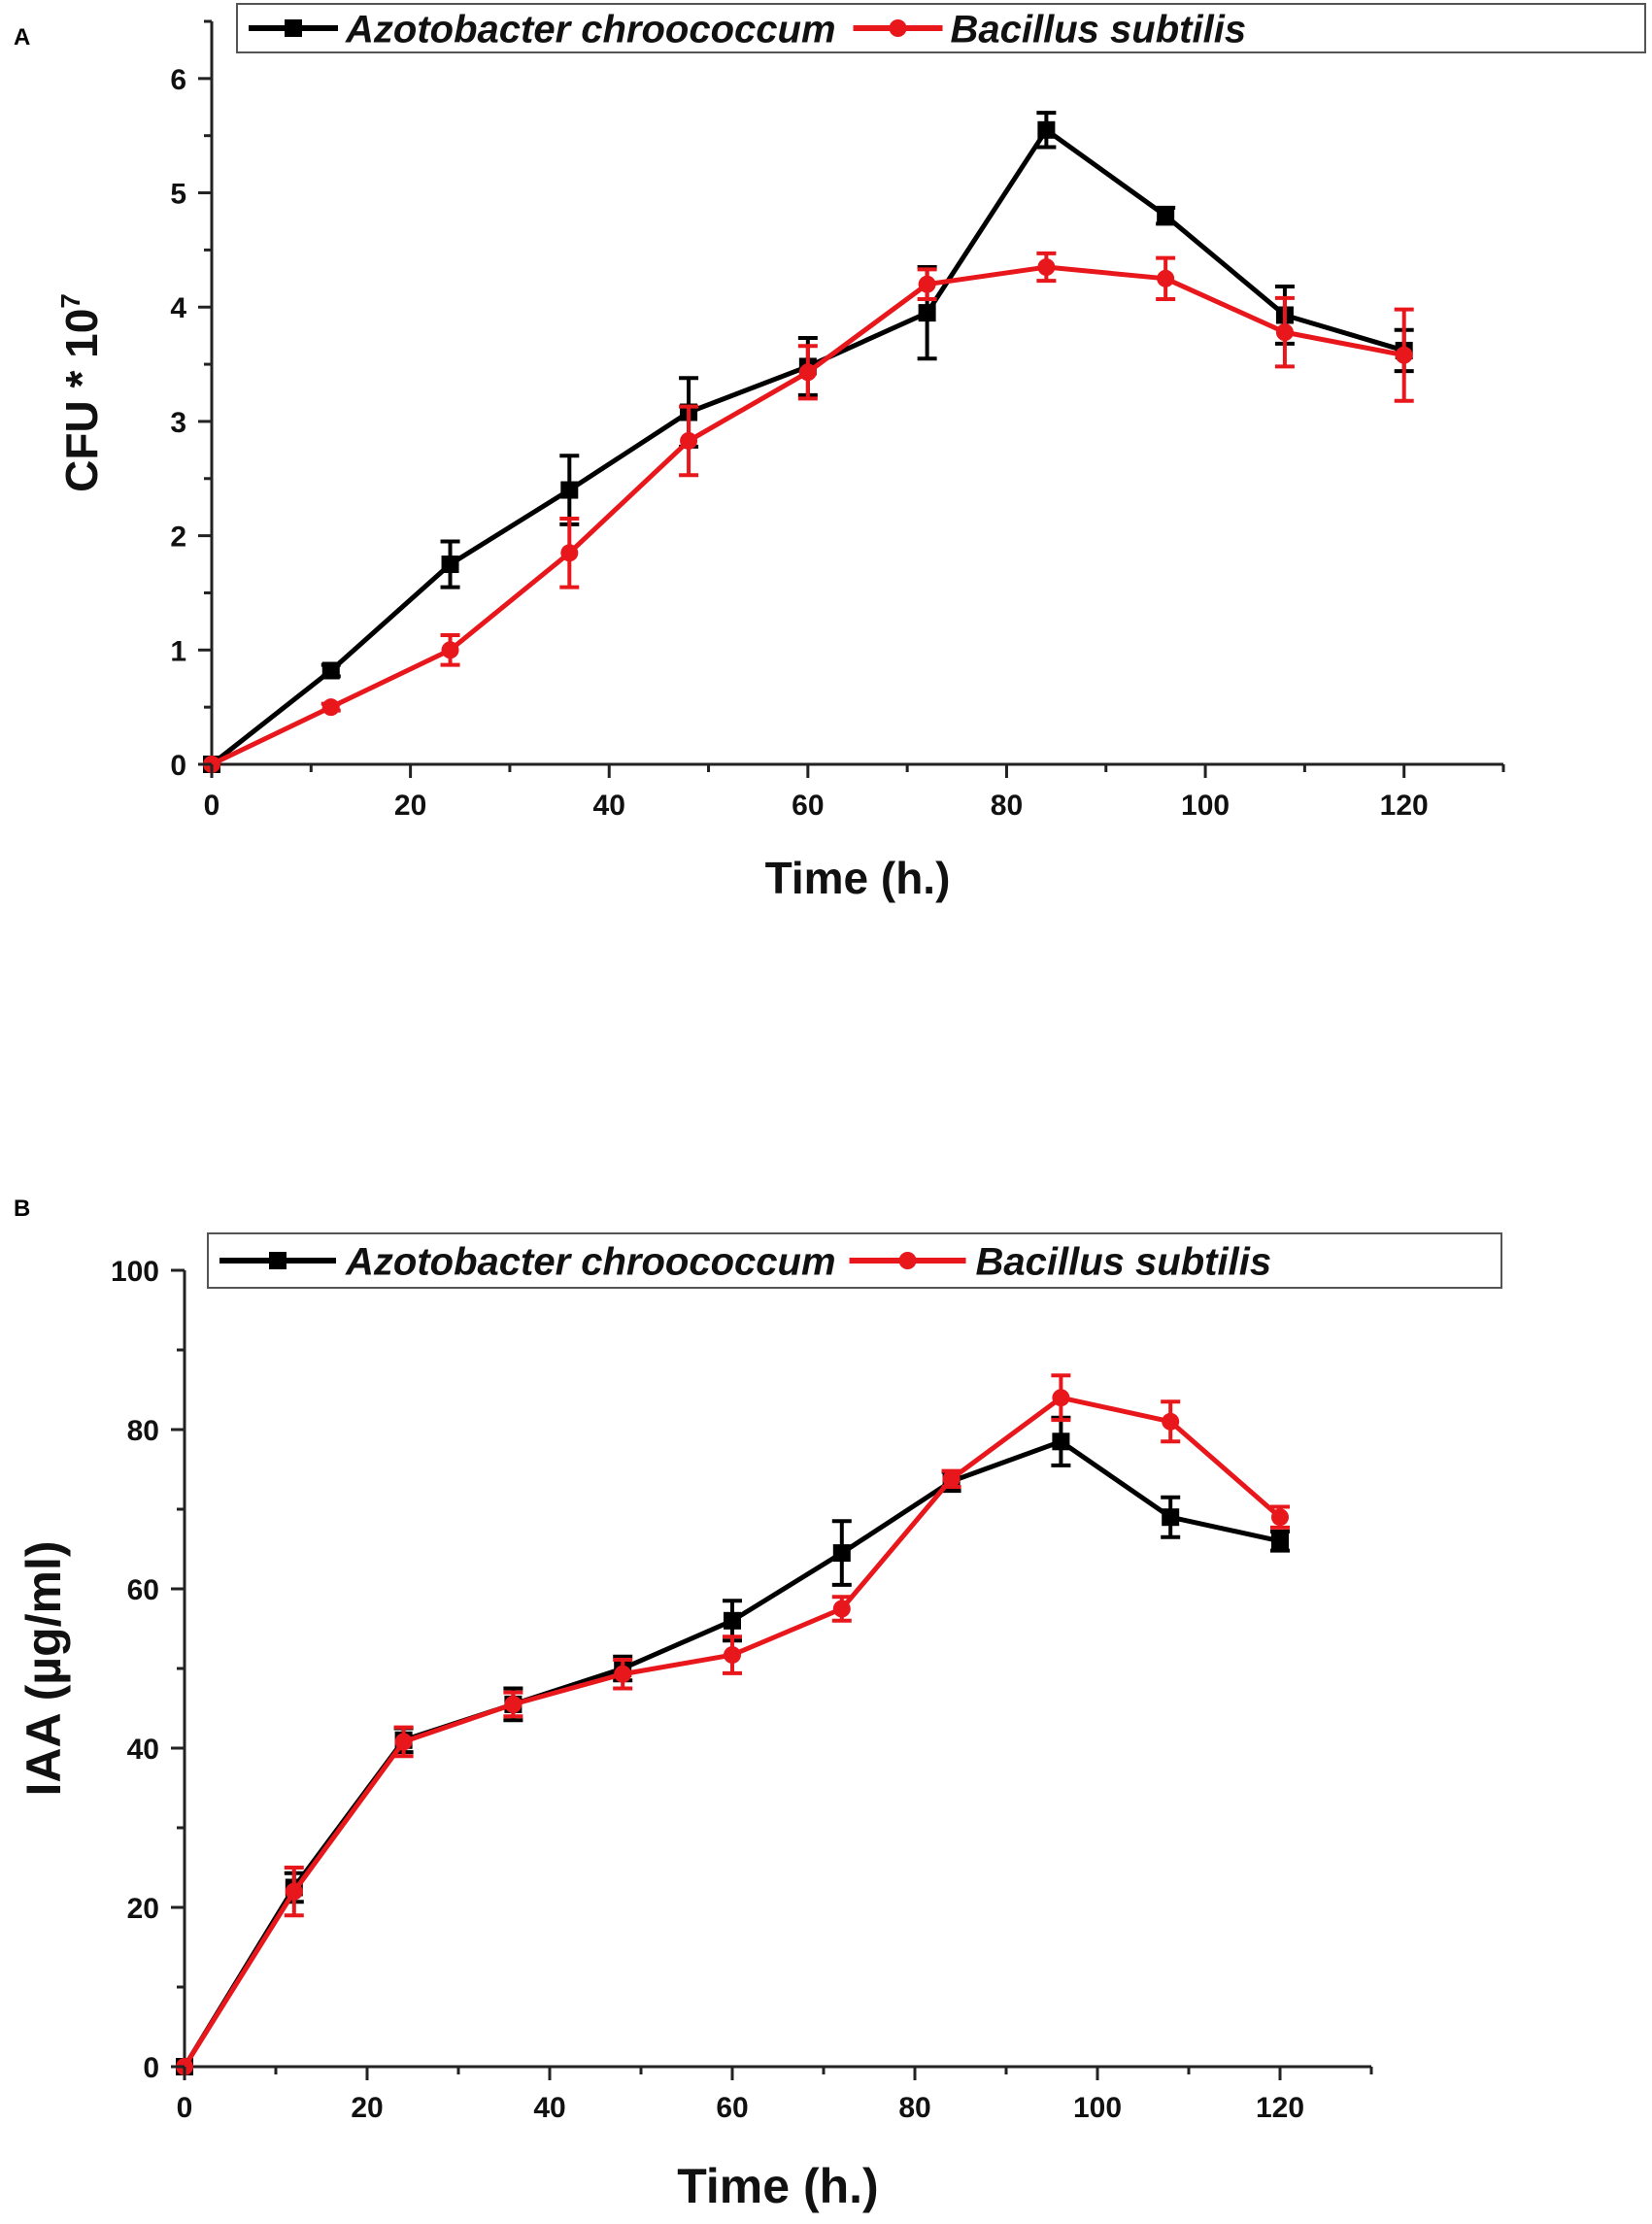  What do you see at coordinates (178, 538) in the screenshot?
I see `y-tick-label-a: 2` at bounding box center [178, 538].